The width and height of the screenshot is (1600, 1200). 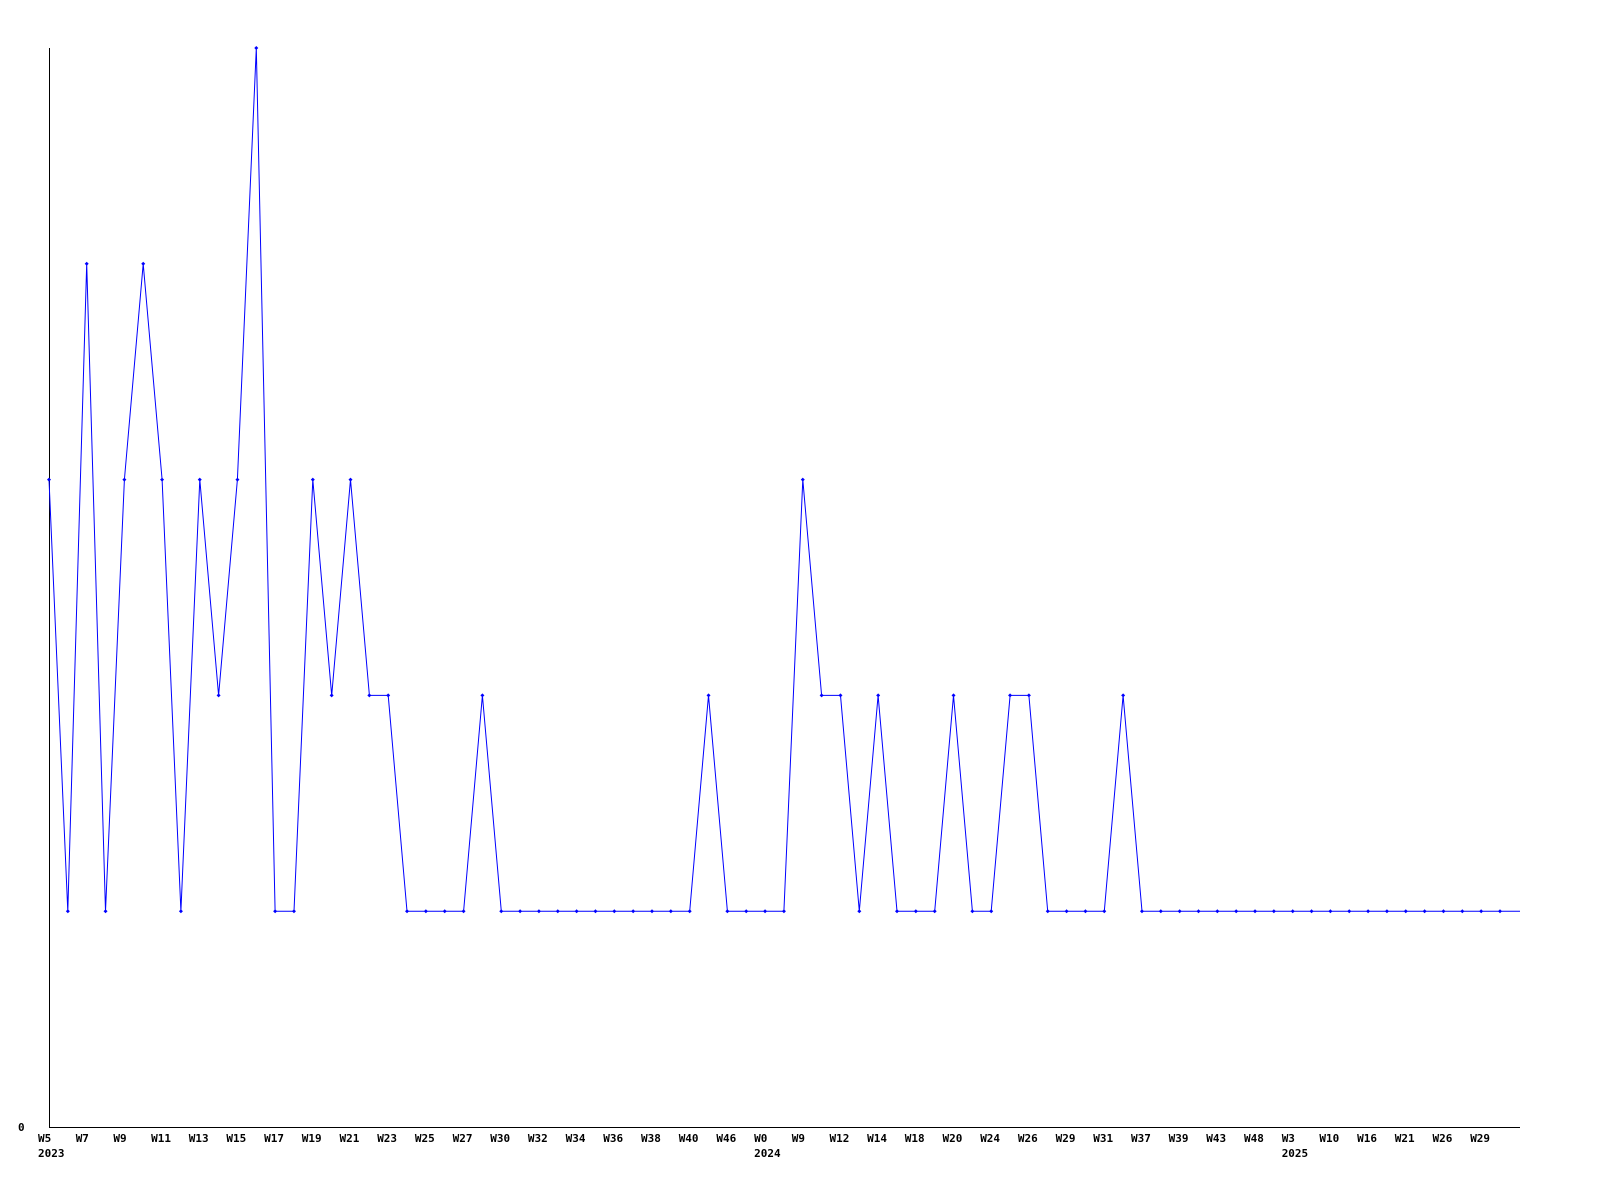 I want to click on x-tick-label: W15, so click(x=236, y=1138).